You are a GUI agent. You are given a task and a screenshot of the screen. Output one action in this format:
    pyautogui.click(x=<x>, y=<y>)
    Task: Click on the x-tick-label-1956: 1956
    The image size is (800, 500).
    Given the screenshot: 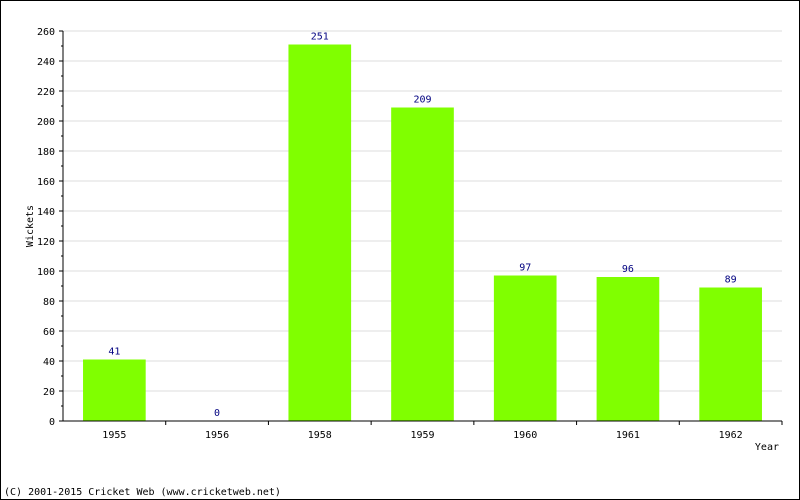 What is the action you would take?
    pyautogui.click(x=217, y=435)
    